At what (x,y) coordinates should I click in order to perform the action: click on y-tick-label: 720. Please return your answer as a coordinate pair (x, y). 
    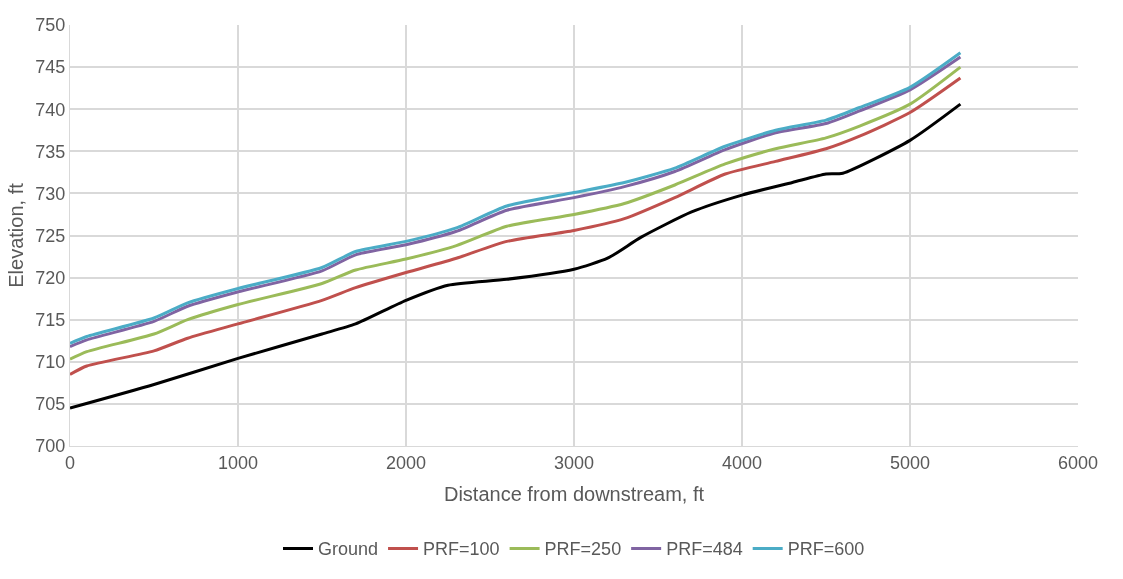
    Looking at the image, I should click on (50, 277).